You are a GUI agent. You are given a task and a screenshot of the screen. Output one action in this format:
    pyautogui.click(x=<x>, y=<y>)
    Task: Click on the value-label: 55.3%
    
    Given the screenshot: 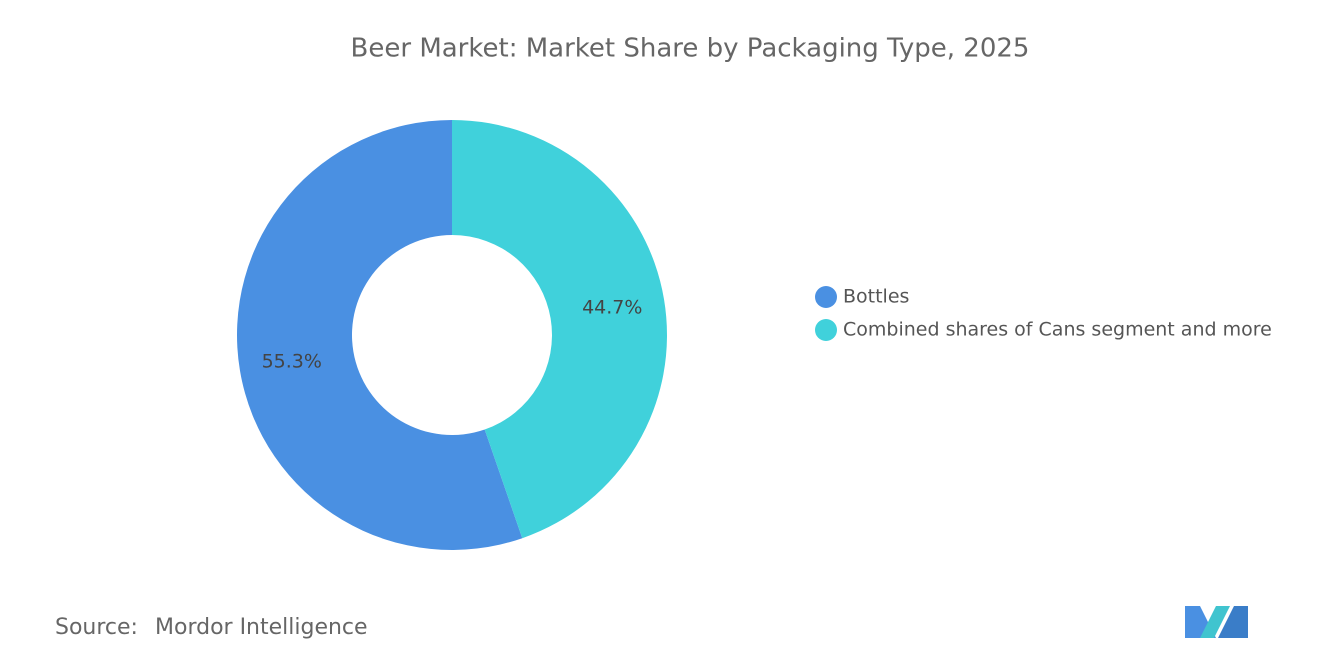 What is the action you would take?
    pyautogui.click(x=292, y=361)
    